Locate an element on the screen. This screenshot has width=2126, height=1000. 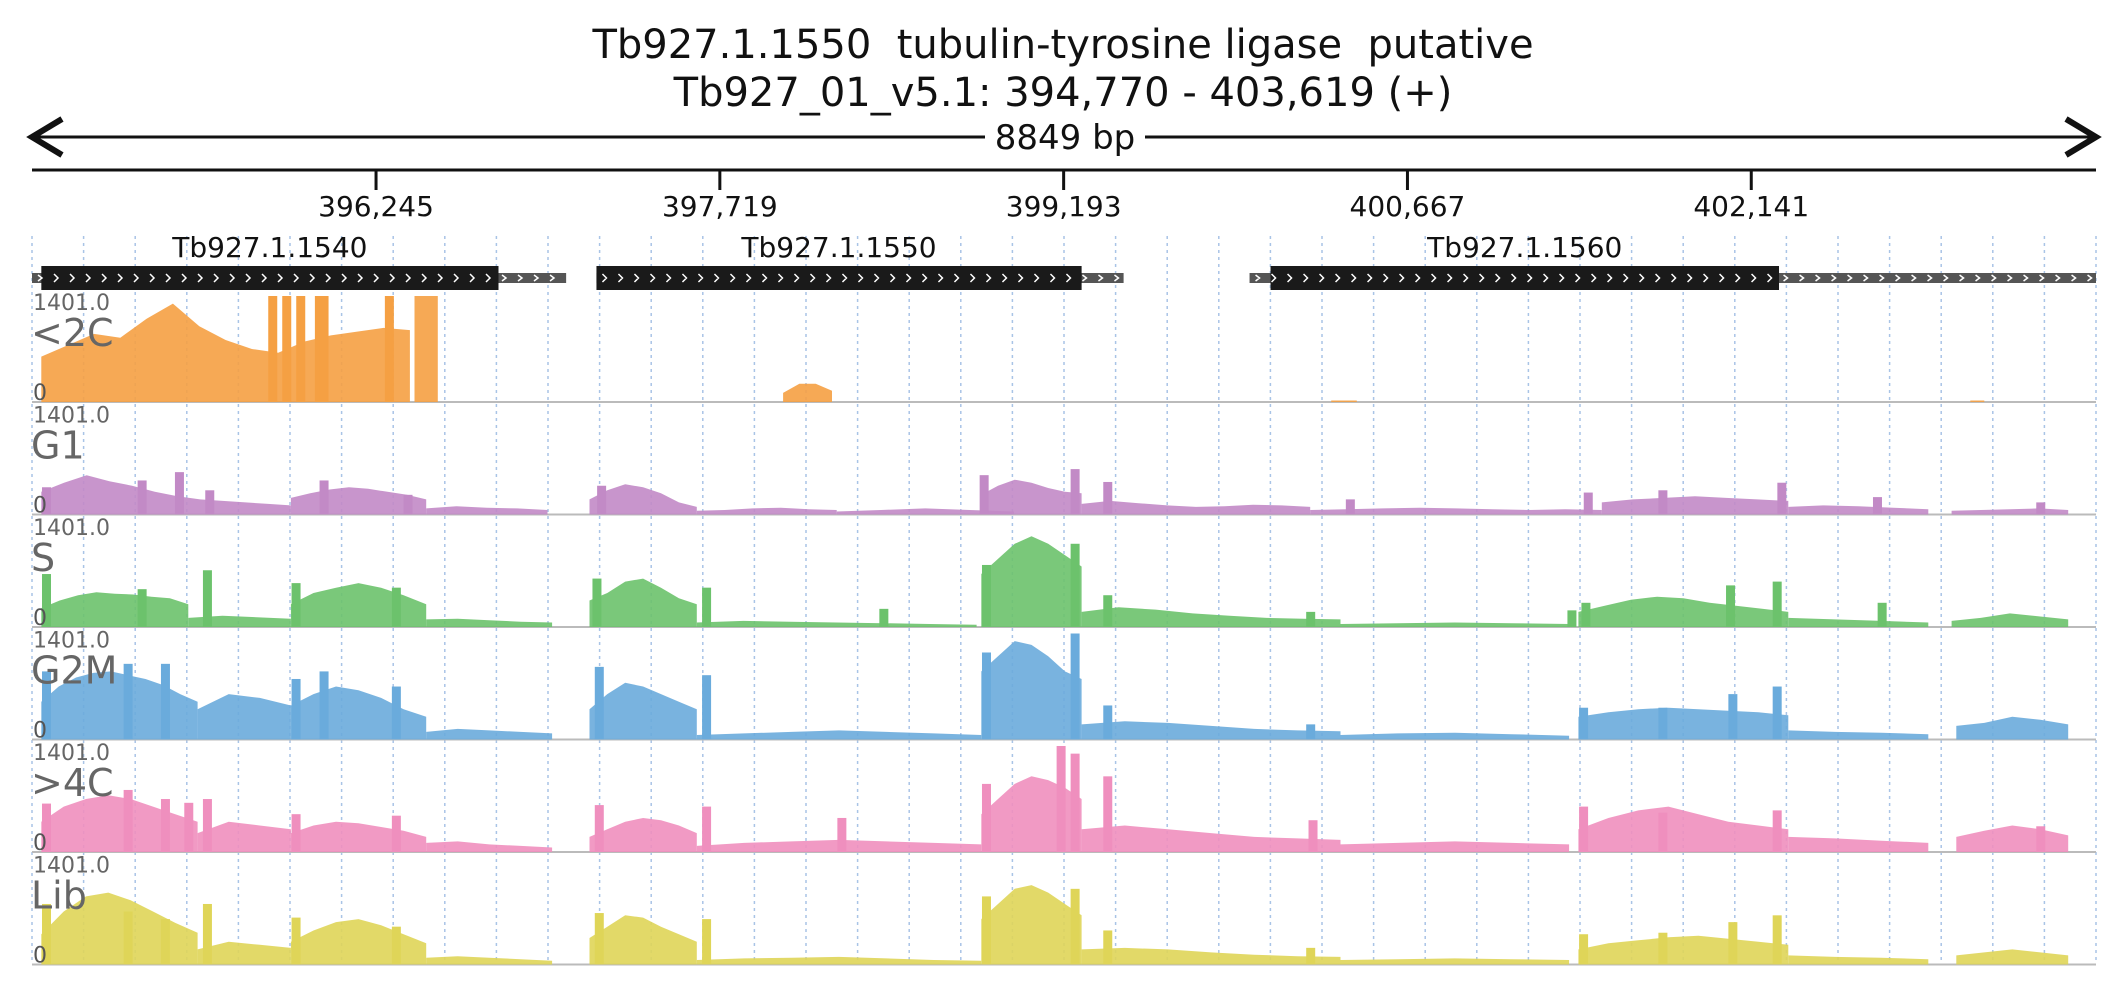
gene-Tb927.1.1540: Tb927.1.1540 is located at coordinates (299, 260).